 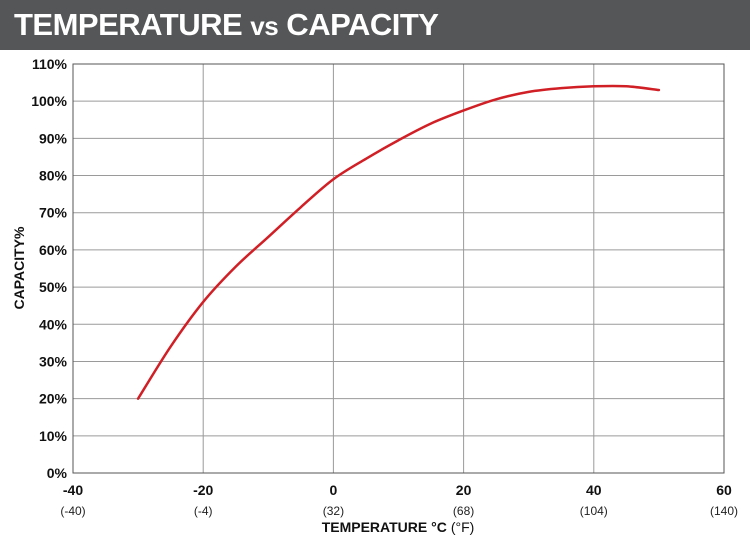 What do you see at coordinates (72, 511) in the screenshot?
I see `x-tick-fahrenheit-label: (-40)` at bounding box center [72, 511].